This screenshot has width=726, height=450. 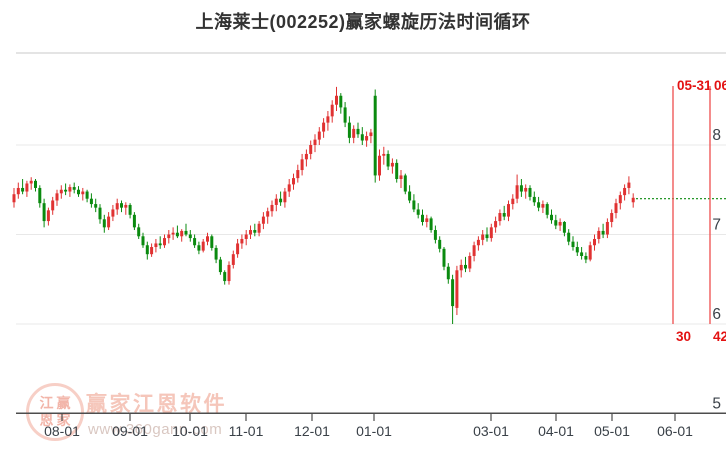 What do you see at coordinates (56, 420) in the screenshot?
I see `watermark-seal-row2: 恩家` at bounding box center [56, 420].